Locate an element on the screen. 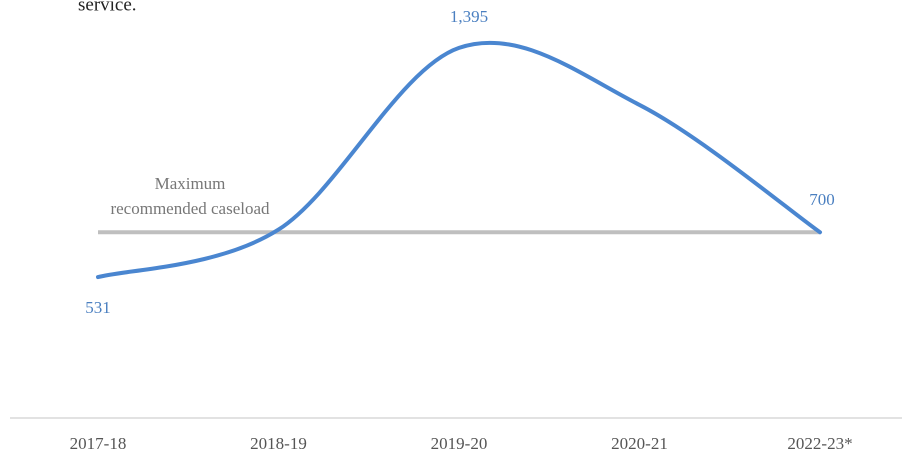 The image size is (902, 463). x-tick-label: 2018-19 is located at coordinates (278, 443).